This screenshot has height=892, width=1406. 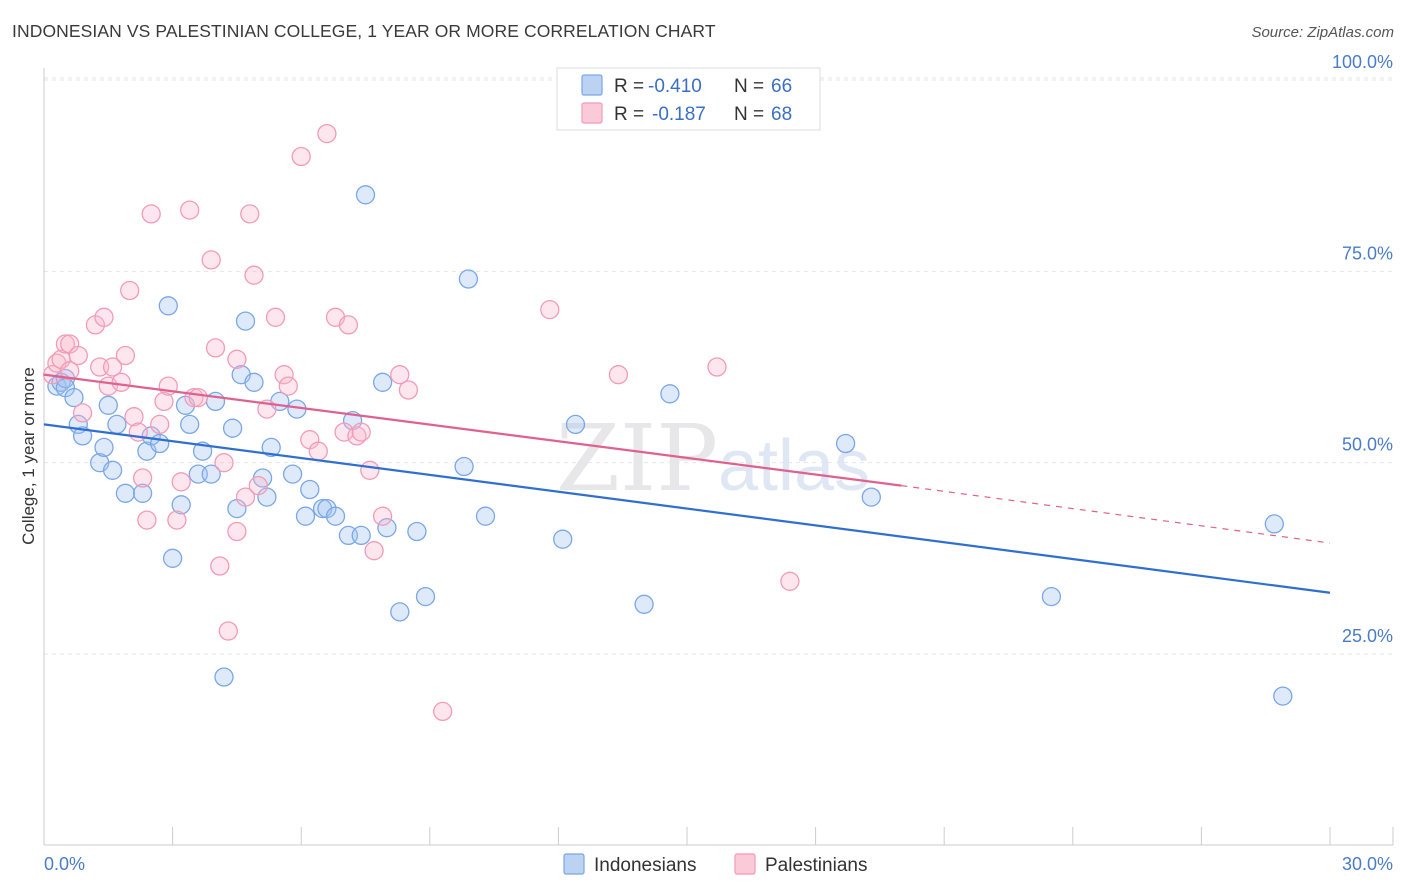 I want to click on bottom-legend: Indonesians Palestinians, so click(x=715, y=864).